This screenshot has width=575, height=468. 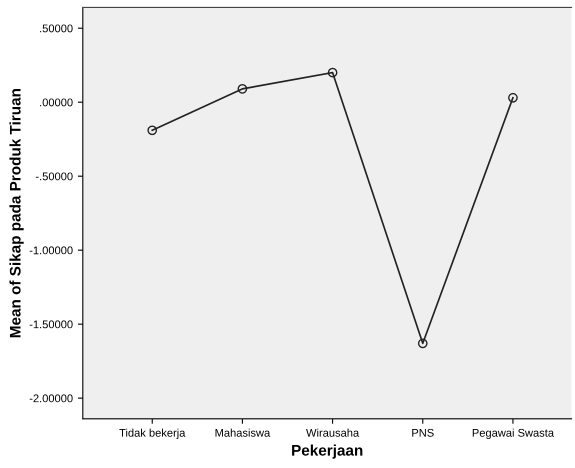 What do you see at coordinates (56, 102) in the screenshot?
I see `y-tick-label: .00000` at bounding box center [56, 102].